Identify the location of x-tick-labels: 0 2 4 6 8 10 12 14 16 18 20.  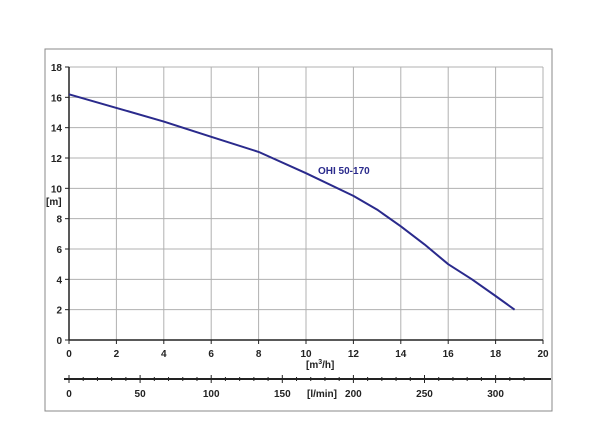
(307, 354).